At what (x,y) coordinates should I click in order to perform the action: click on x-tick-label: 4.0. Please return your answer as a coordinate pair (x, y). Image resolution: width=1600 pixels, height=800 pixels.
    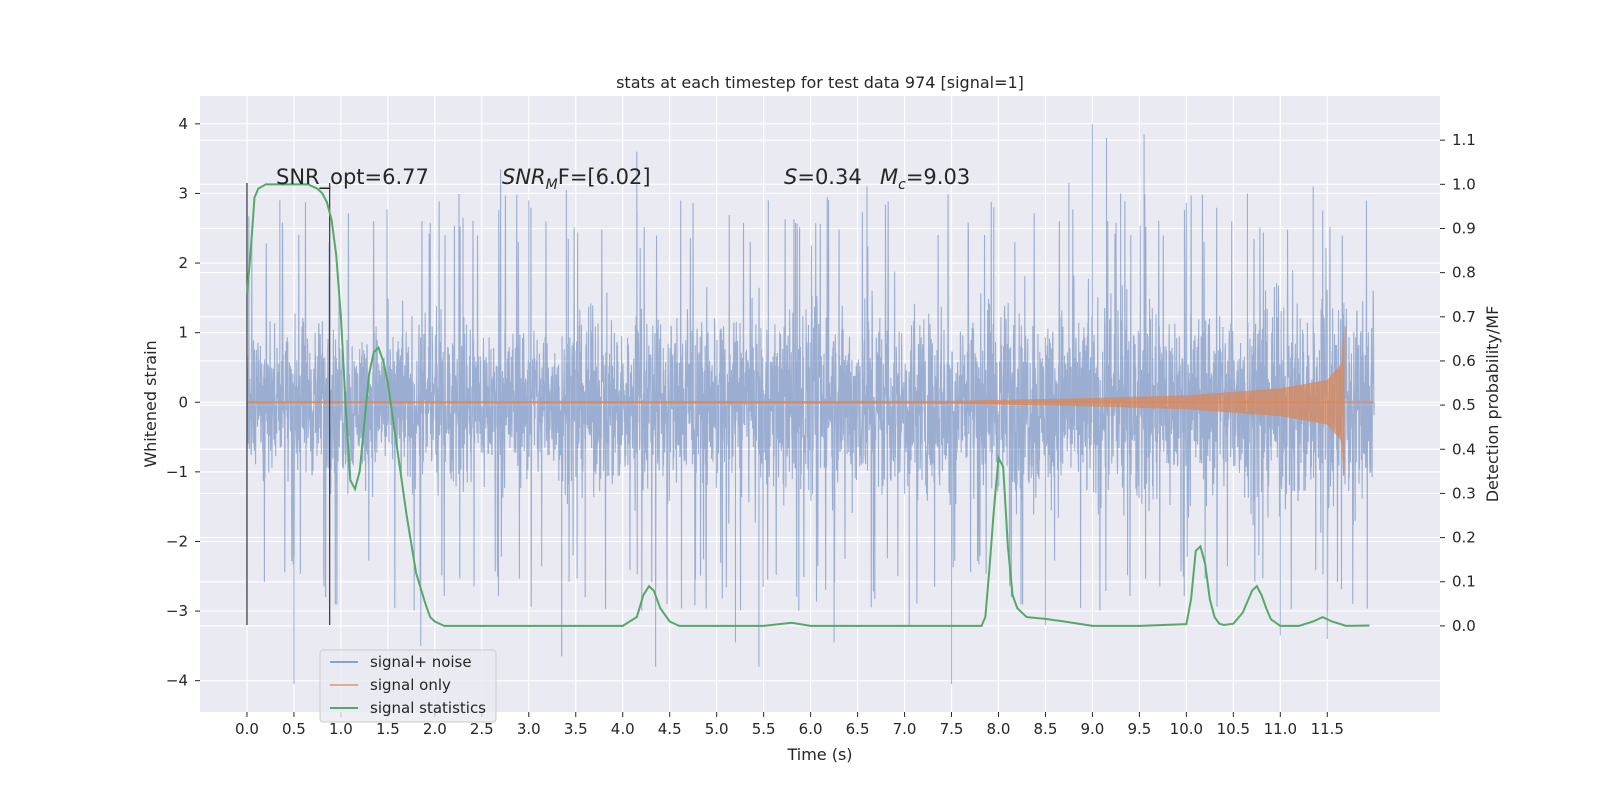
    Looking at the image, I should click on (623, 729).